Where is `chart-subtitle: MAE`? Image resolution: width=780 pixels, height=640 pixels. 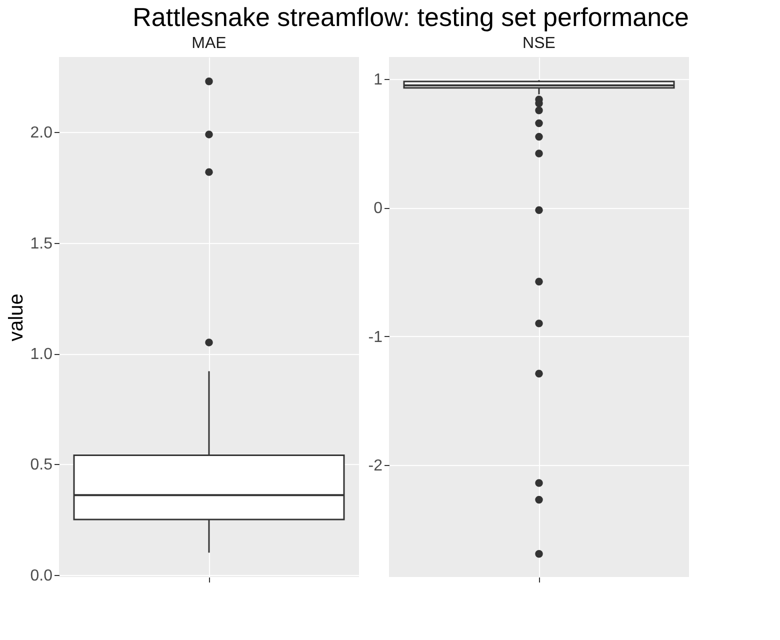 chart-subtitle: MAE is located at coordinates (209, 43).